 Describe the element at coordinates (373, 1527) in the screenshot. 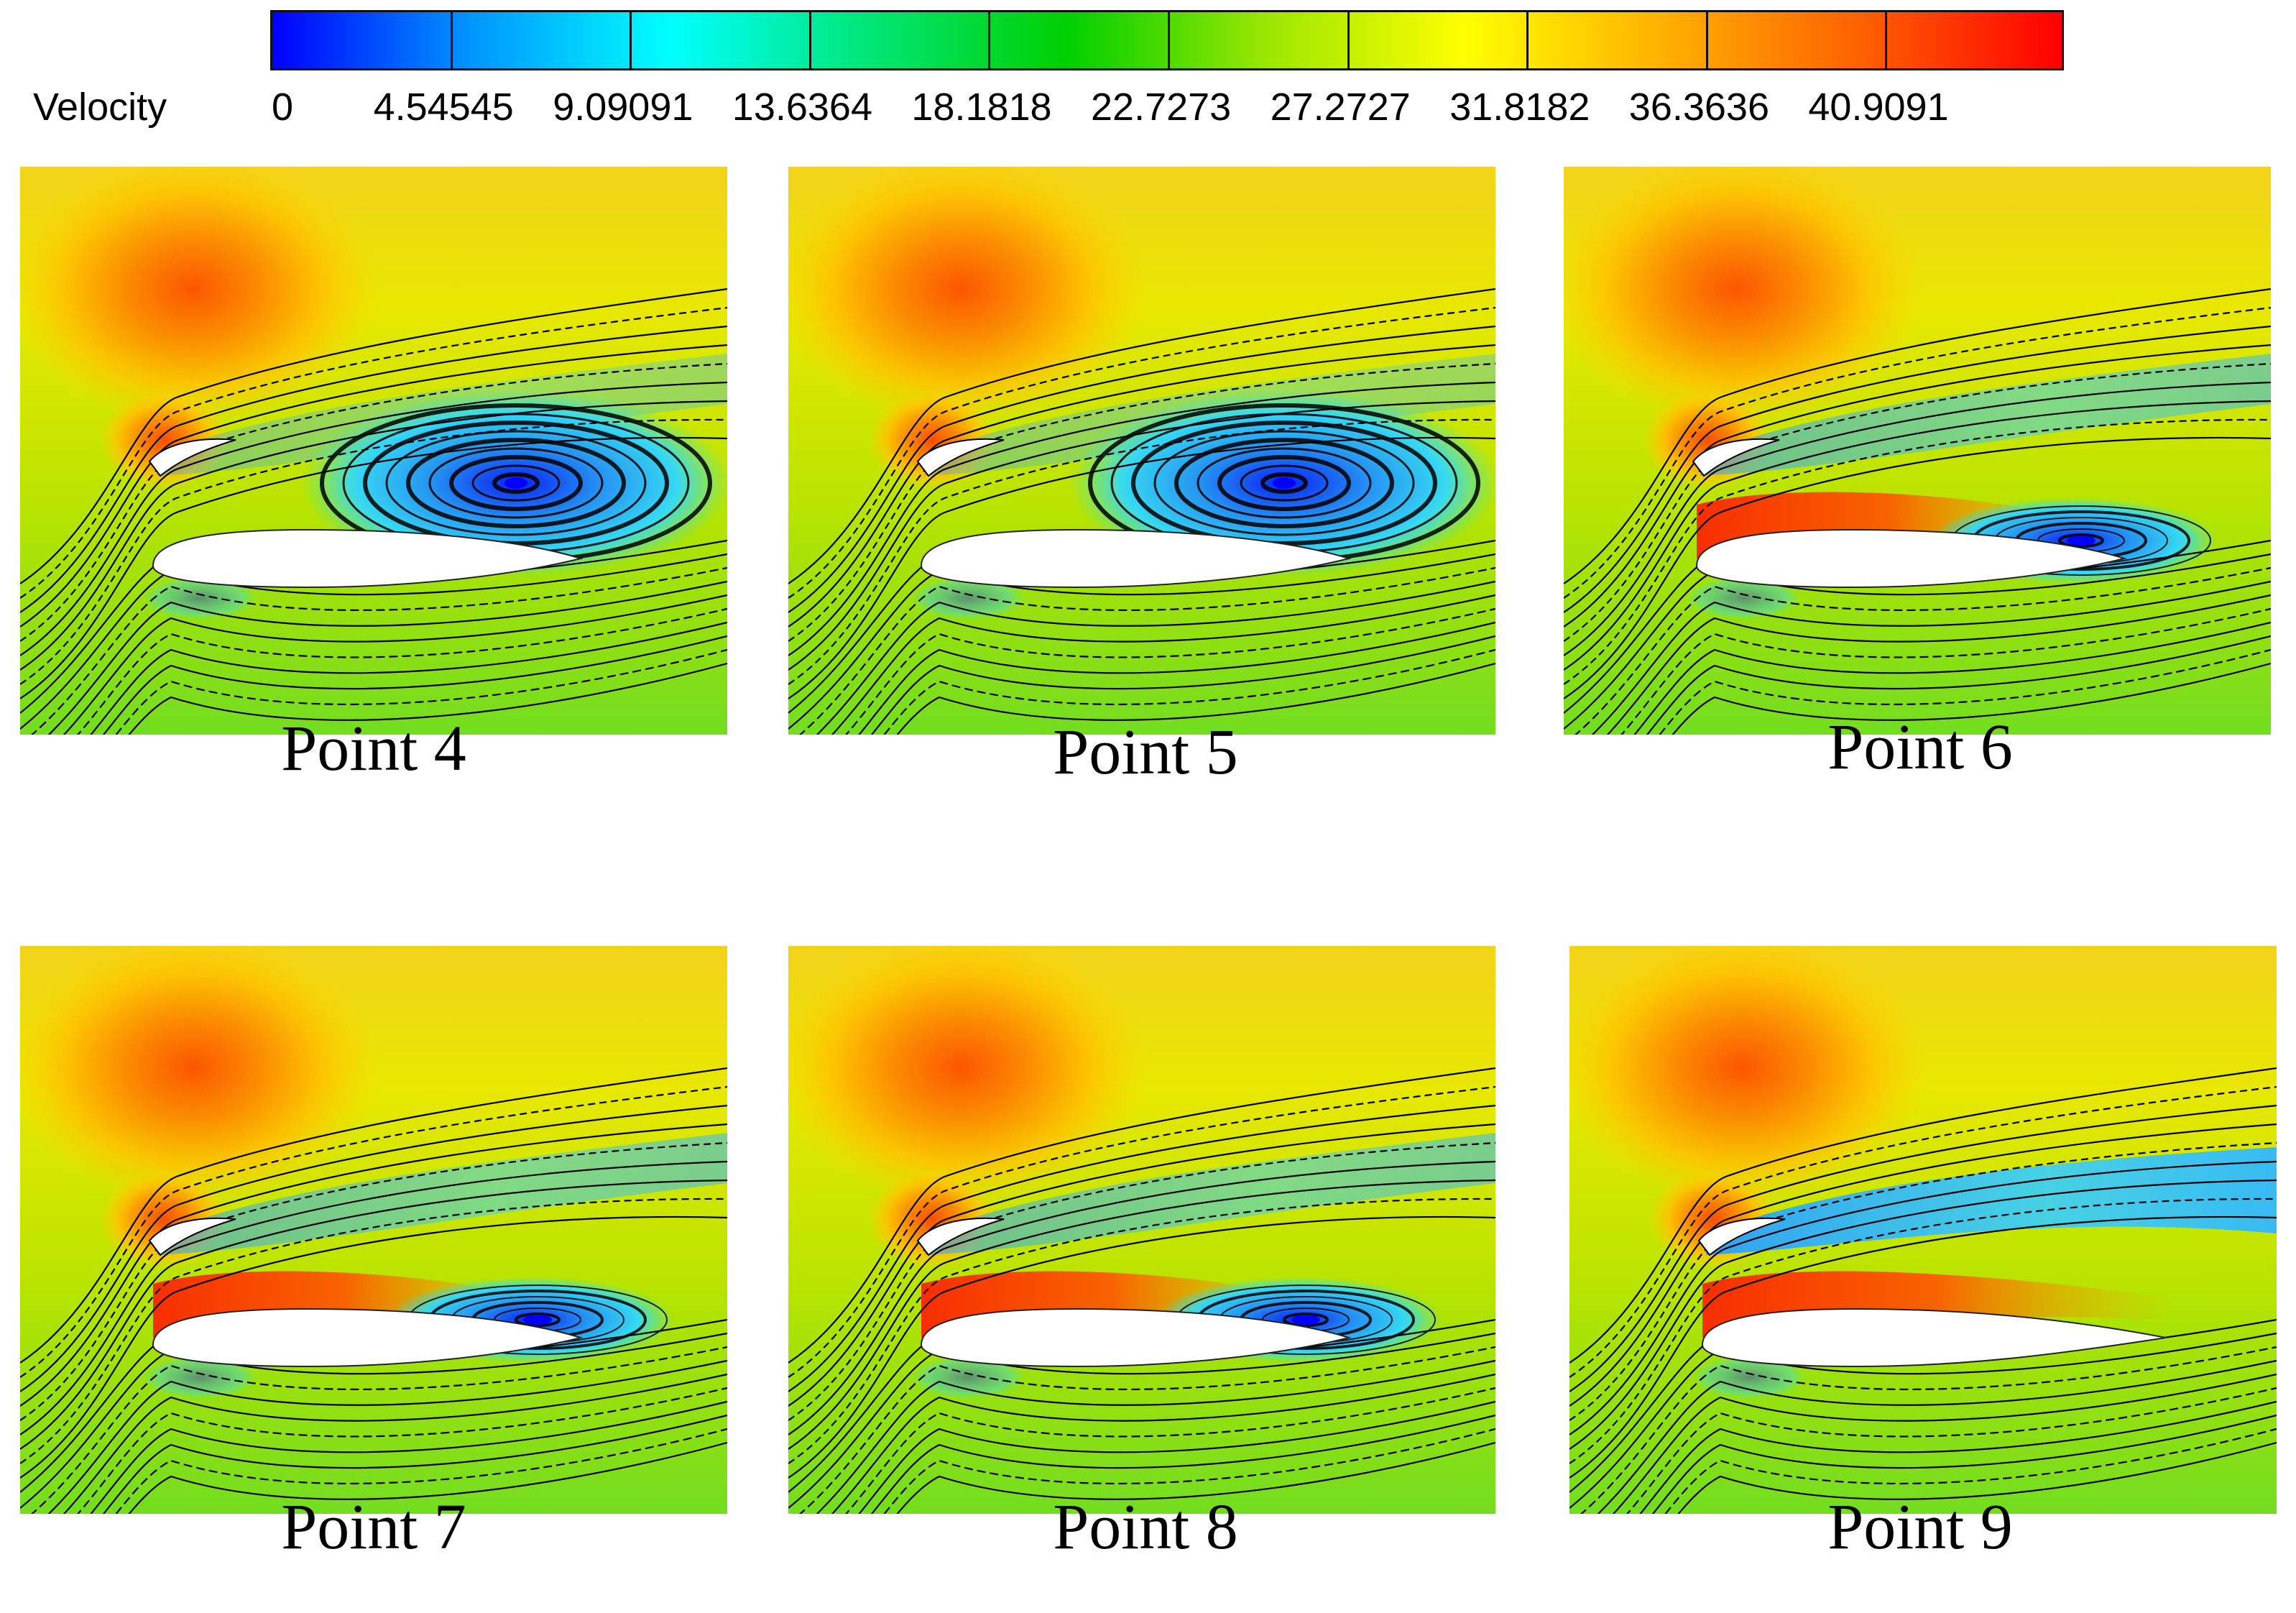

I see `panel-caption: Point 7` at that location.